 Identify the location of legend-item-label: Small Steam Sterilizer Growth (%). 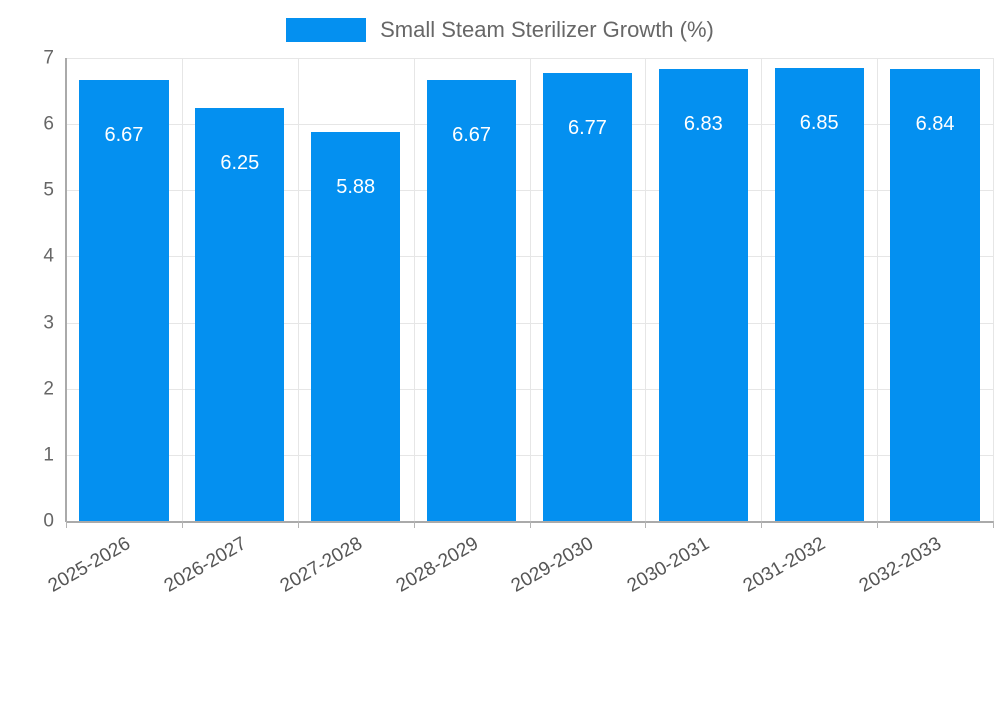
(547, 29).